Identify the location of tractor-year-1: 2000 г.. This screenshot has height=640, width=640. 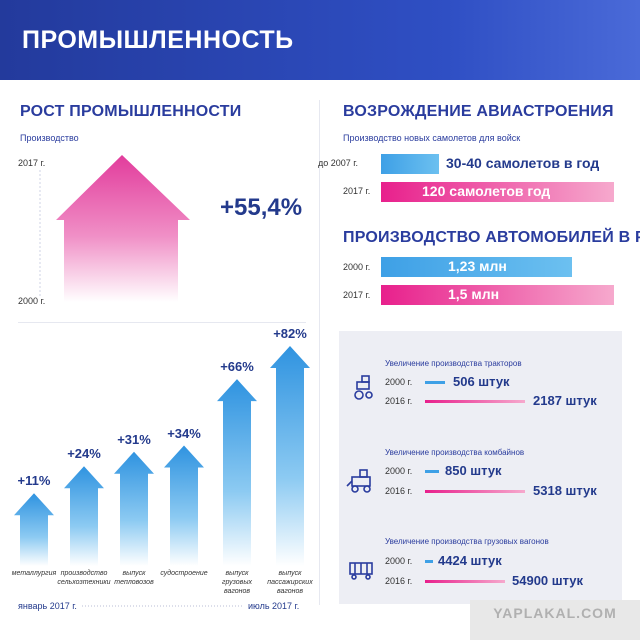
(399, 382).